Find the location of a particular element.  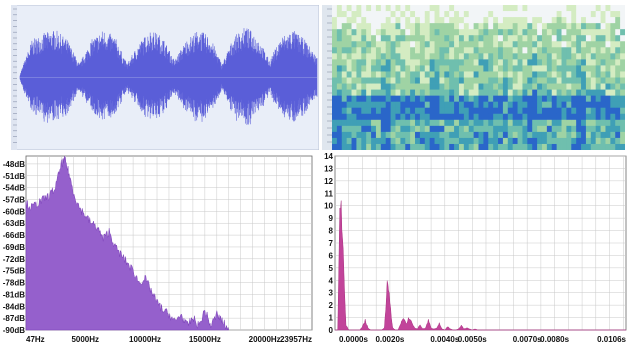

waveform-scale is located at coordinates (14, 77).